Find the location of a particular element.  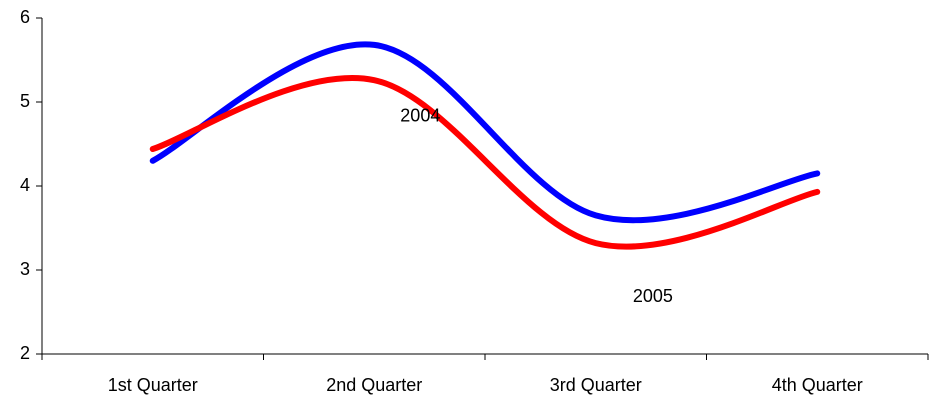

y-tick-label: 4 is located at coordinates (25, 185).